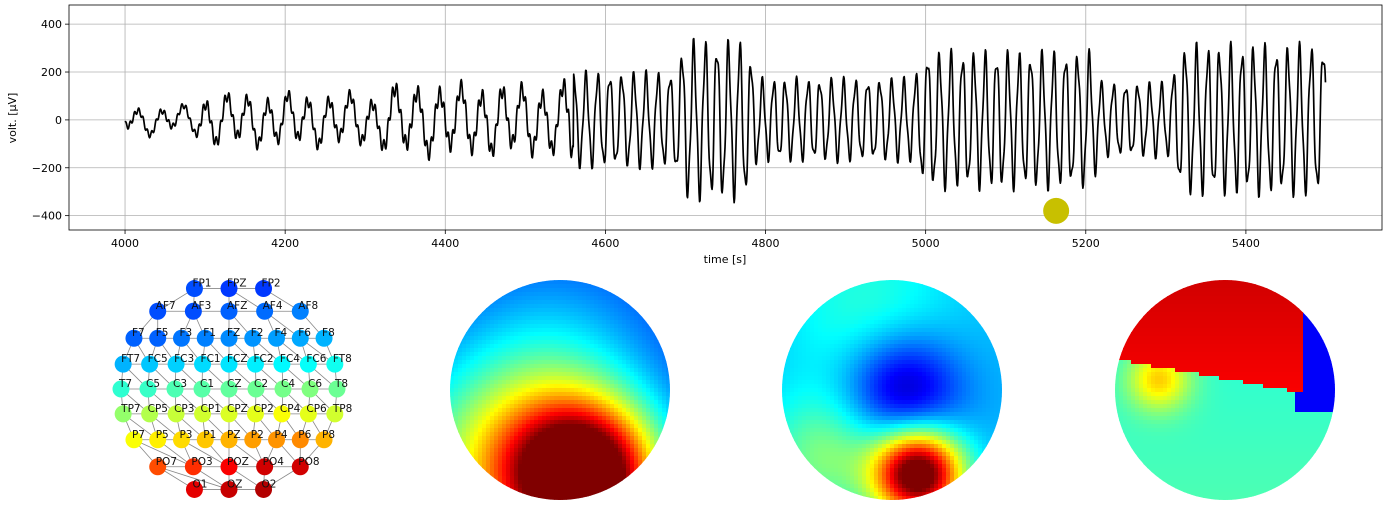 The height and width of the screenshot is (508, 1387). Describe the element at coordinates (1246, 243) in the screenshot. I see `x-tick-label: 5400` at that location.